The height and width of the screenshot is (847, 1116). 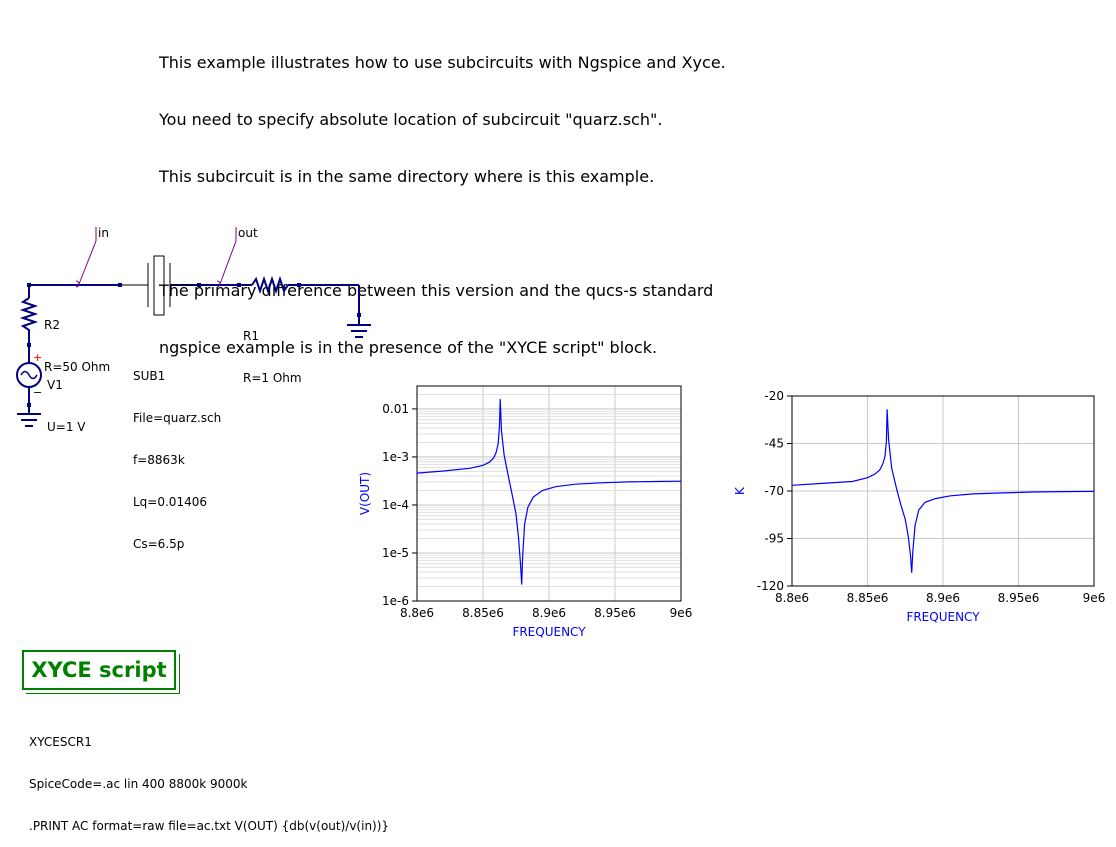 What do you see at coordinates (177, 544) in the screenshot?
I see `sub1-cs: Cs=6.5p` at bounding box center [177, 544].